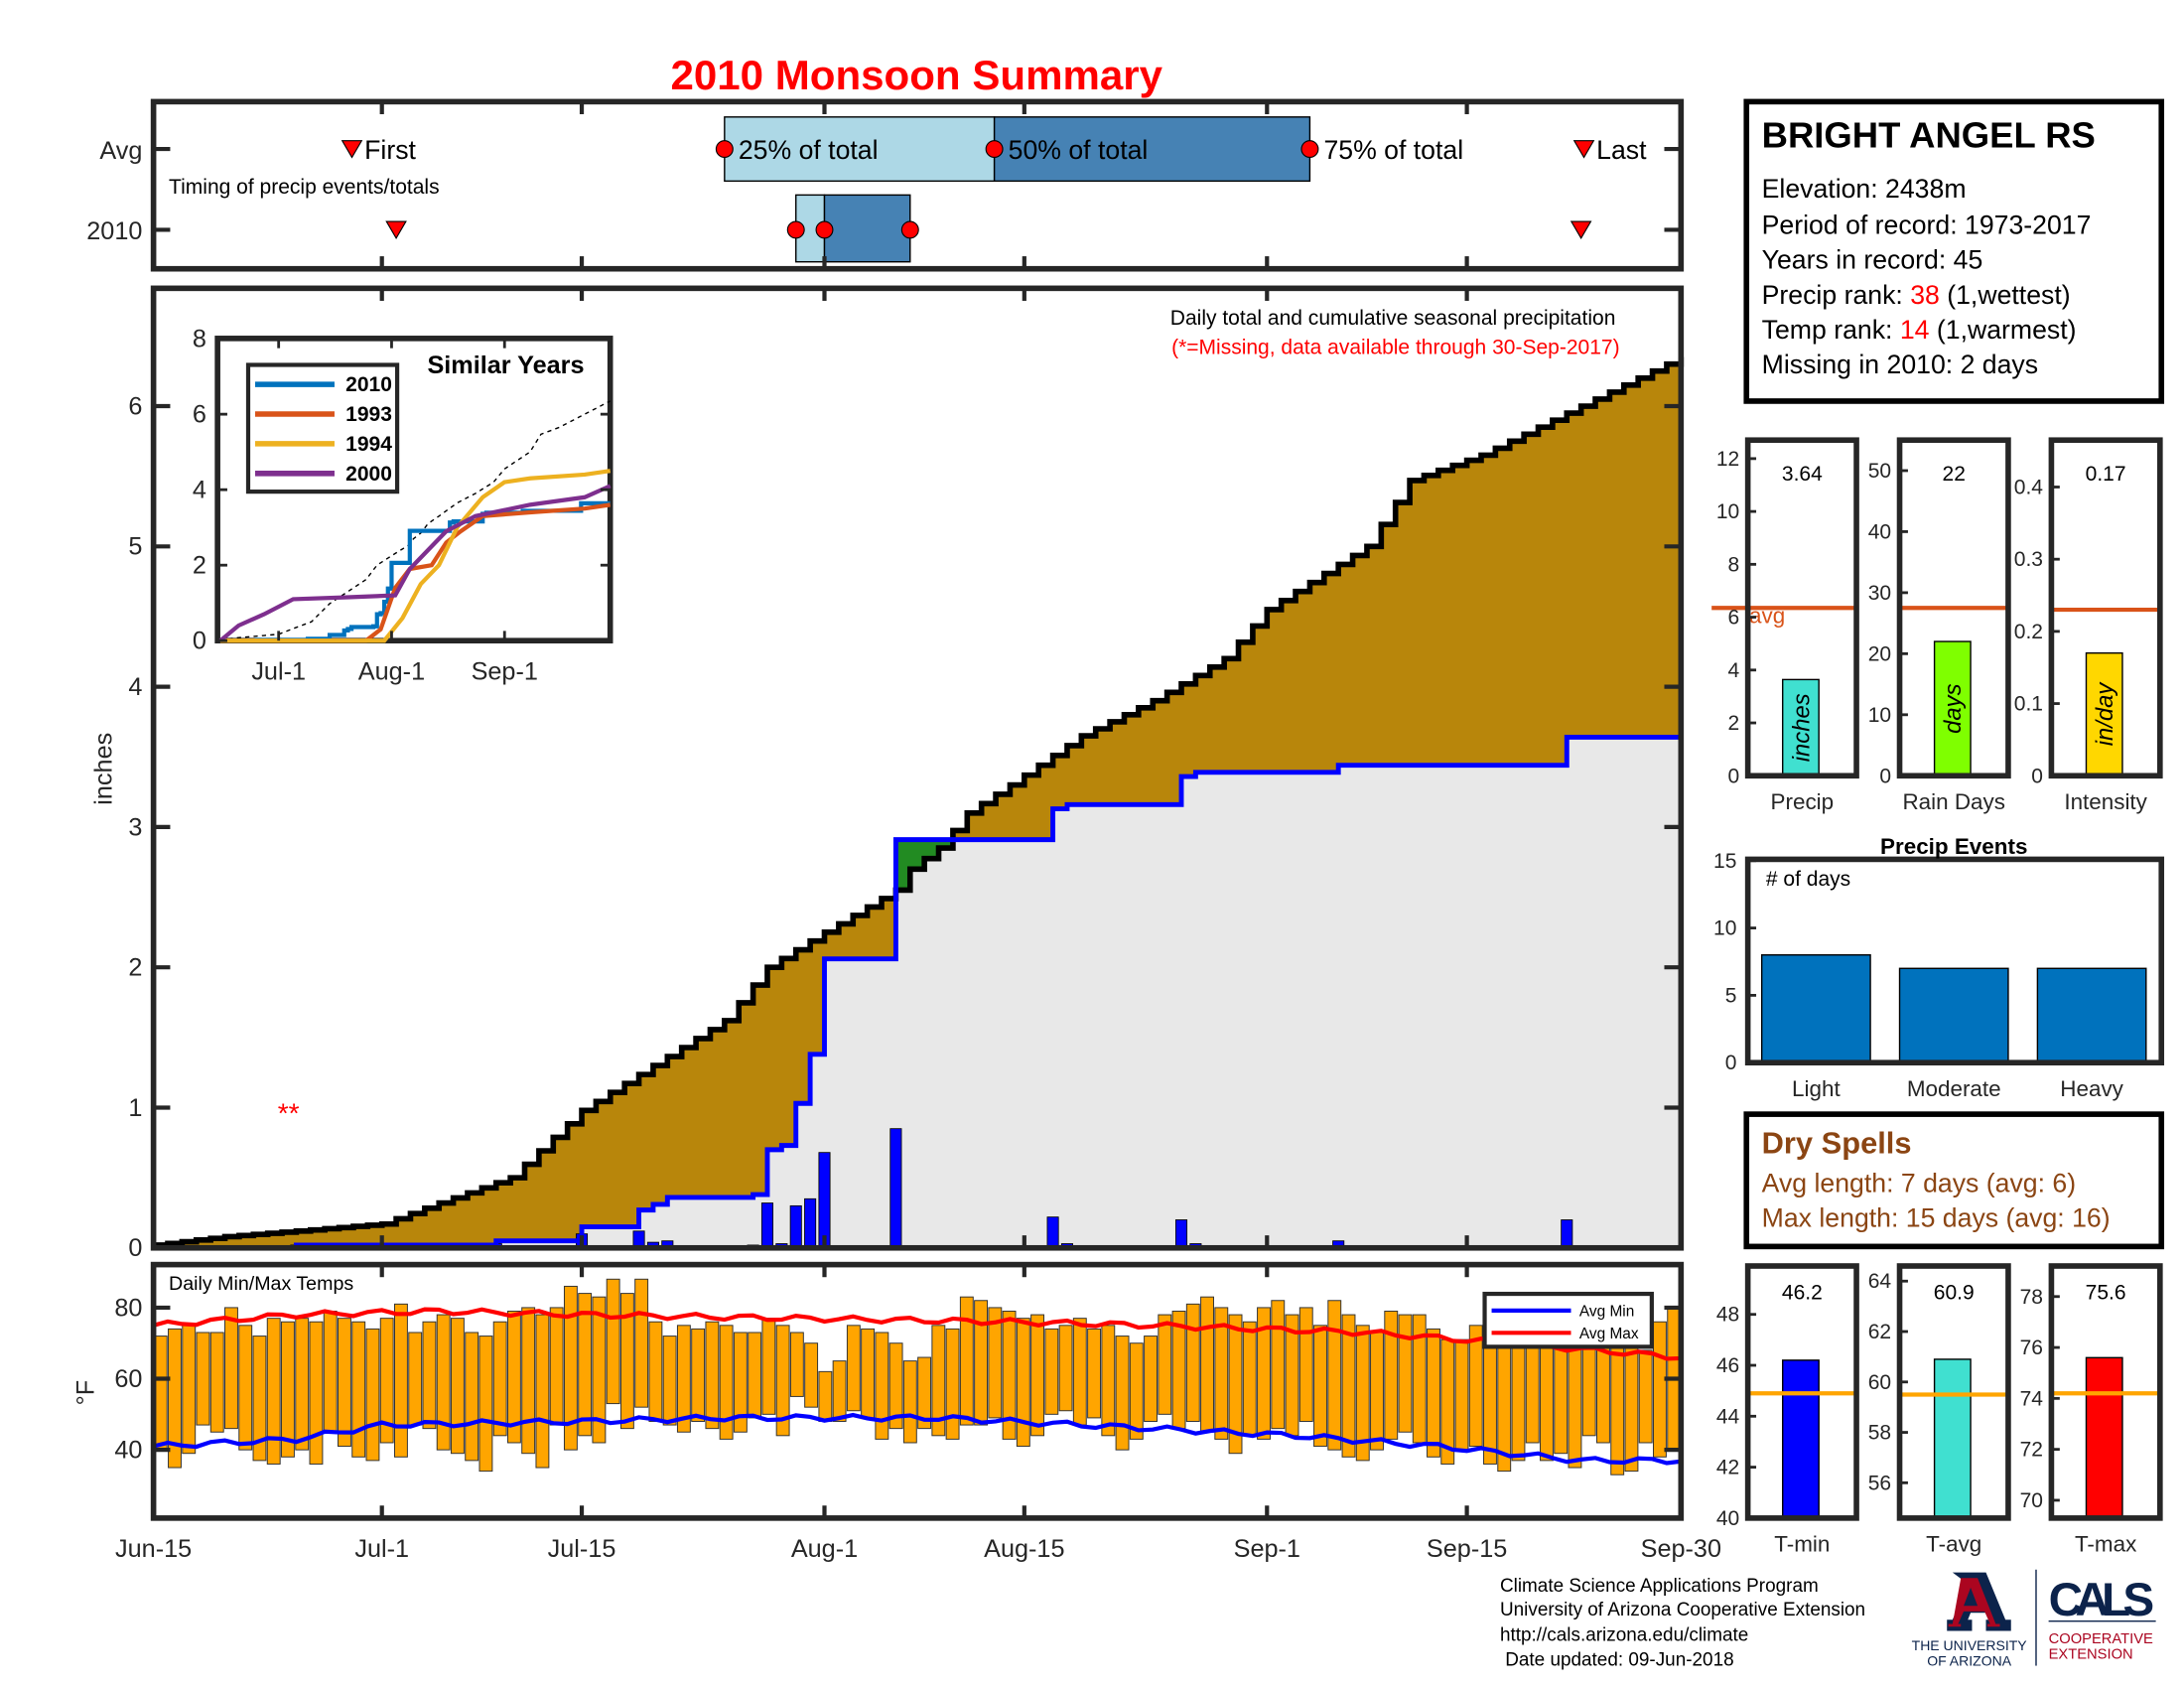 The height and width of the screenshot is (1688, 2184). What do you see at coordinates (2091, 1088) in the screenshot?
I see `event-category-label: Heavy` at bounding box center [2091, 1088].